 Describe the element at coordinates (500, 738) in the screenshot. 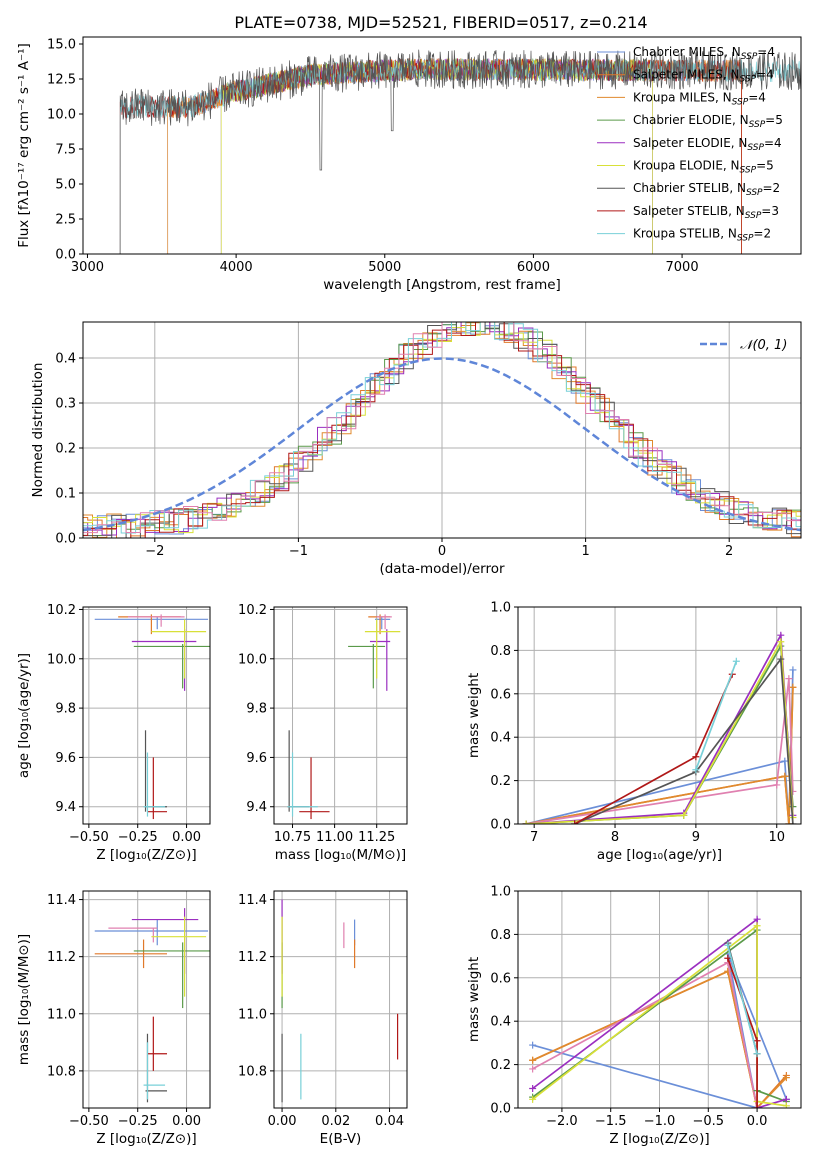

I see `mass-weight-vs-age-ytick-label: 0.4` at that location.